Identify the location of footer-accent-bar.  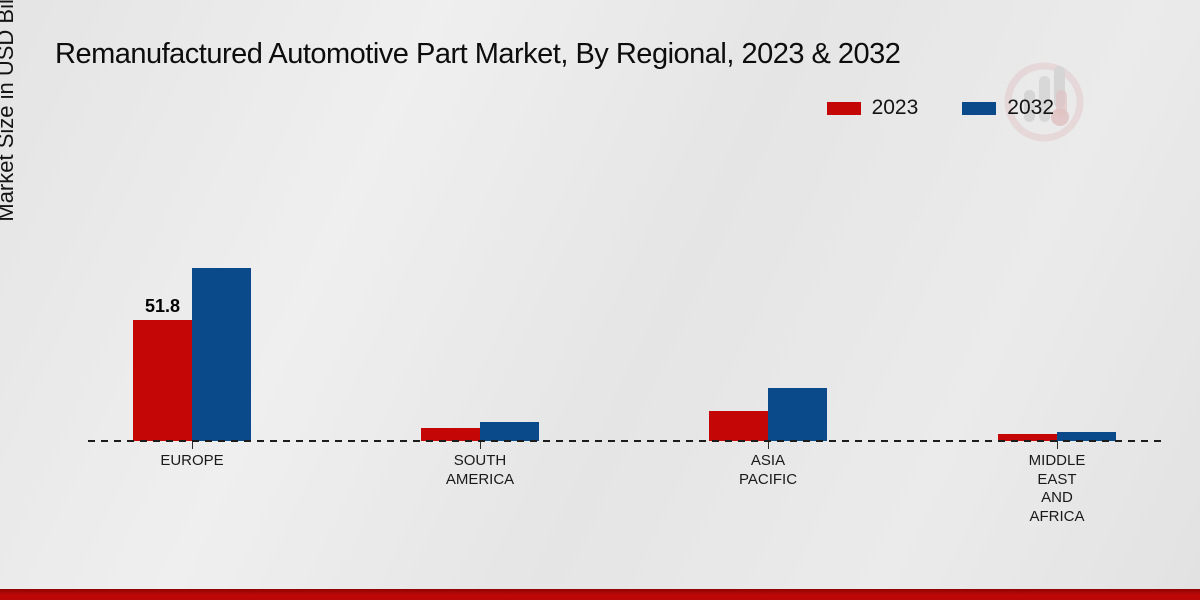
(600, 594).